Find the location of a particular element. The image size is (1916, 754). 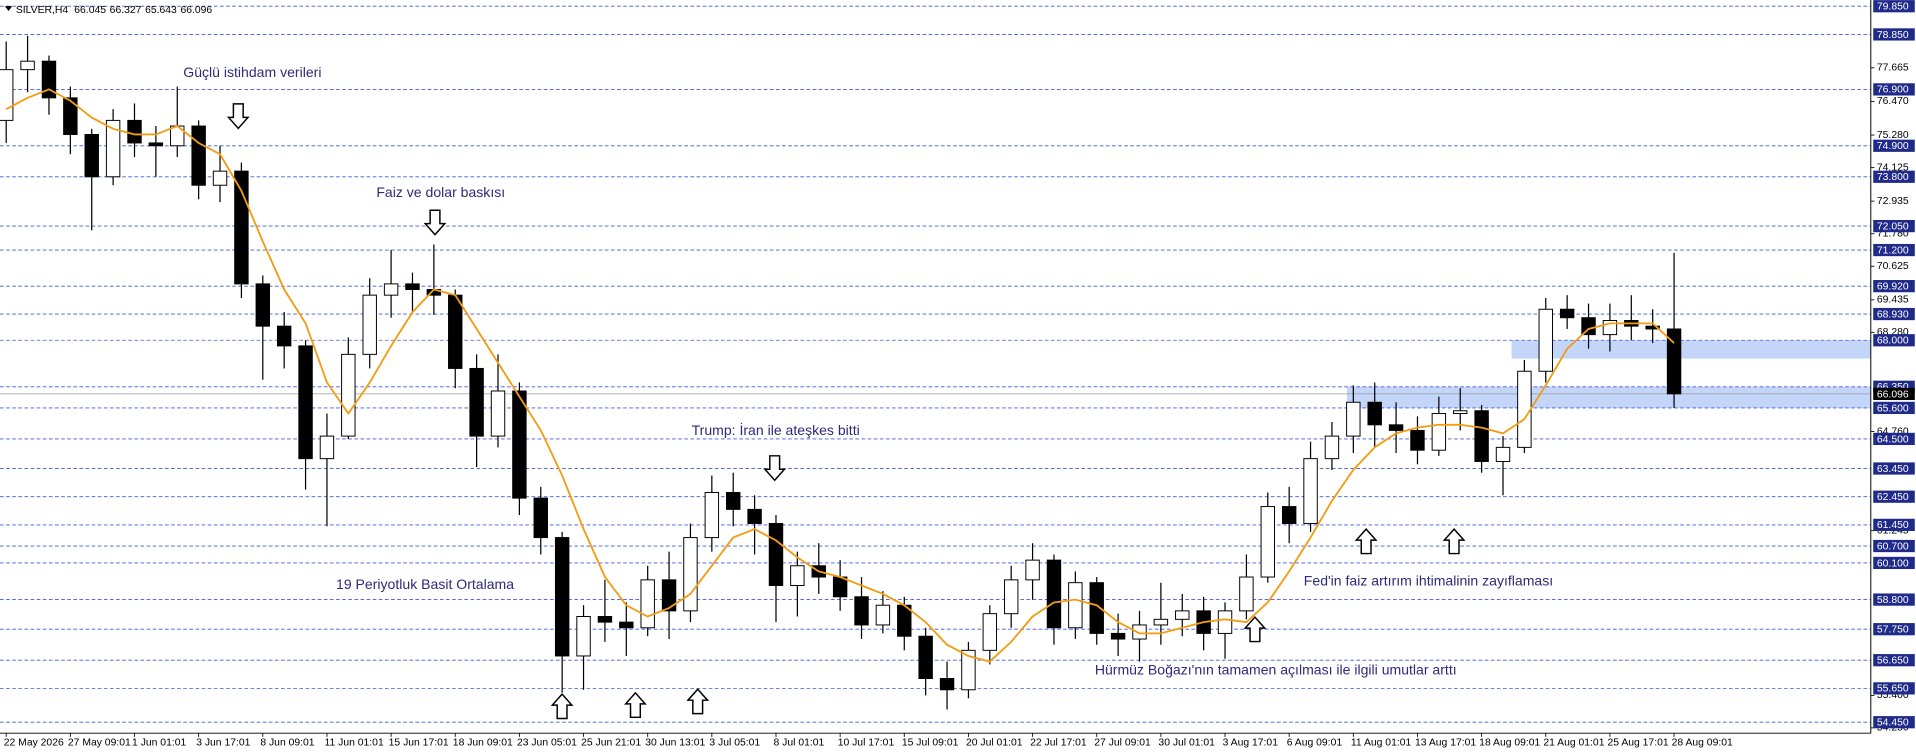

level-label: 63.450 is located at coordinates (1893, 469).